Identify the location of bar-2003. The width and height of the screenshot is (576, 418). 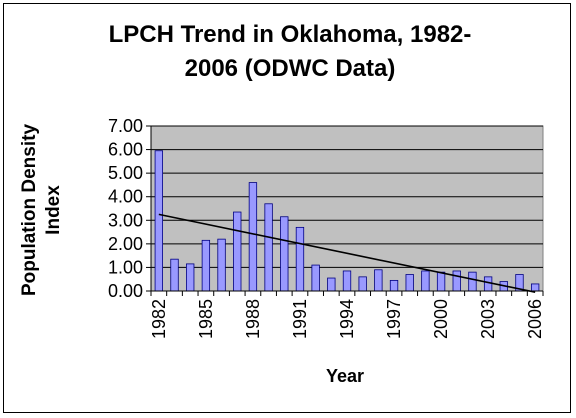
(488, 284).